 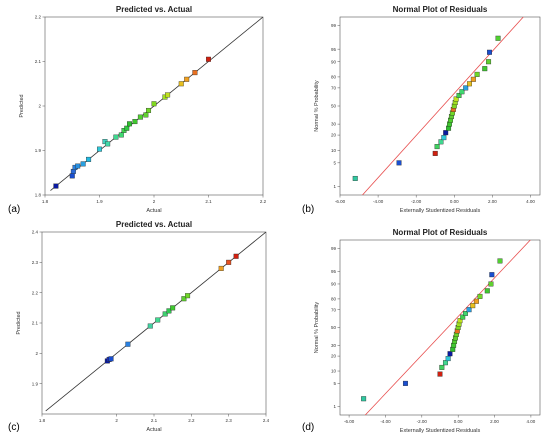 What do you see at coordinates (35, 232) in the screenshot?
I see `y-tick-label: 2.4` at bounding box center [35, 232].